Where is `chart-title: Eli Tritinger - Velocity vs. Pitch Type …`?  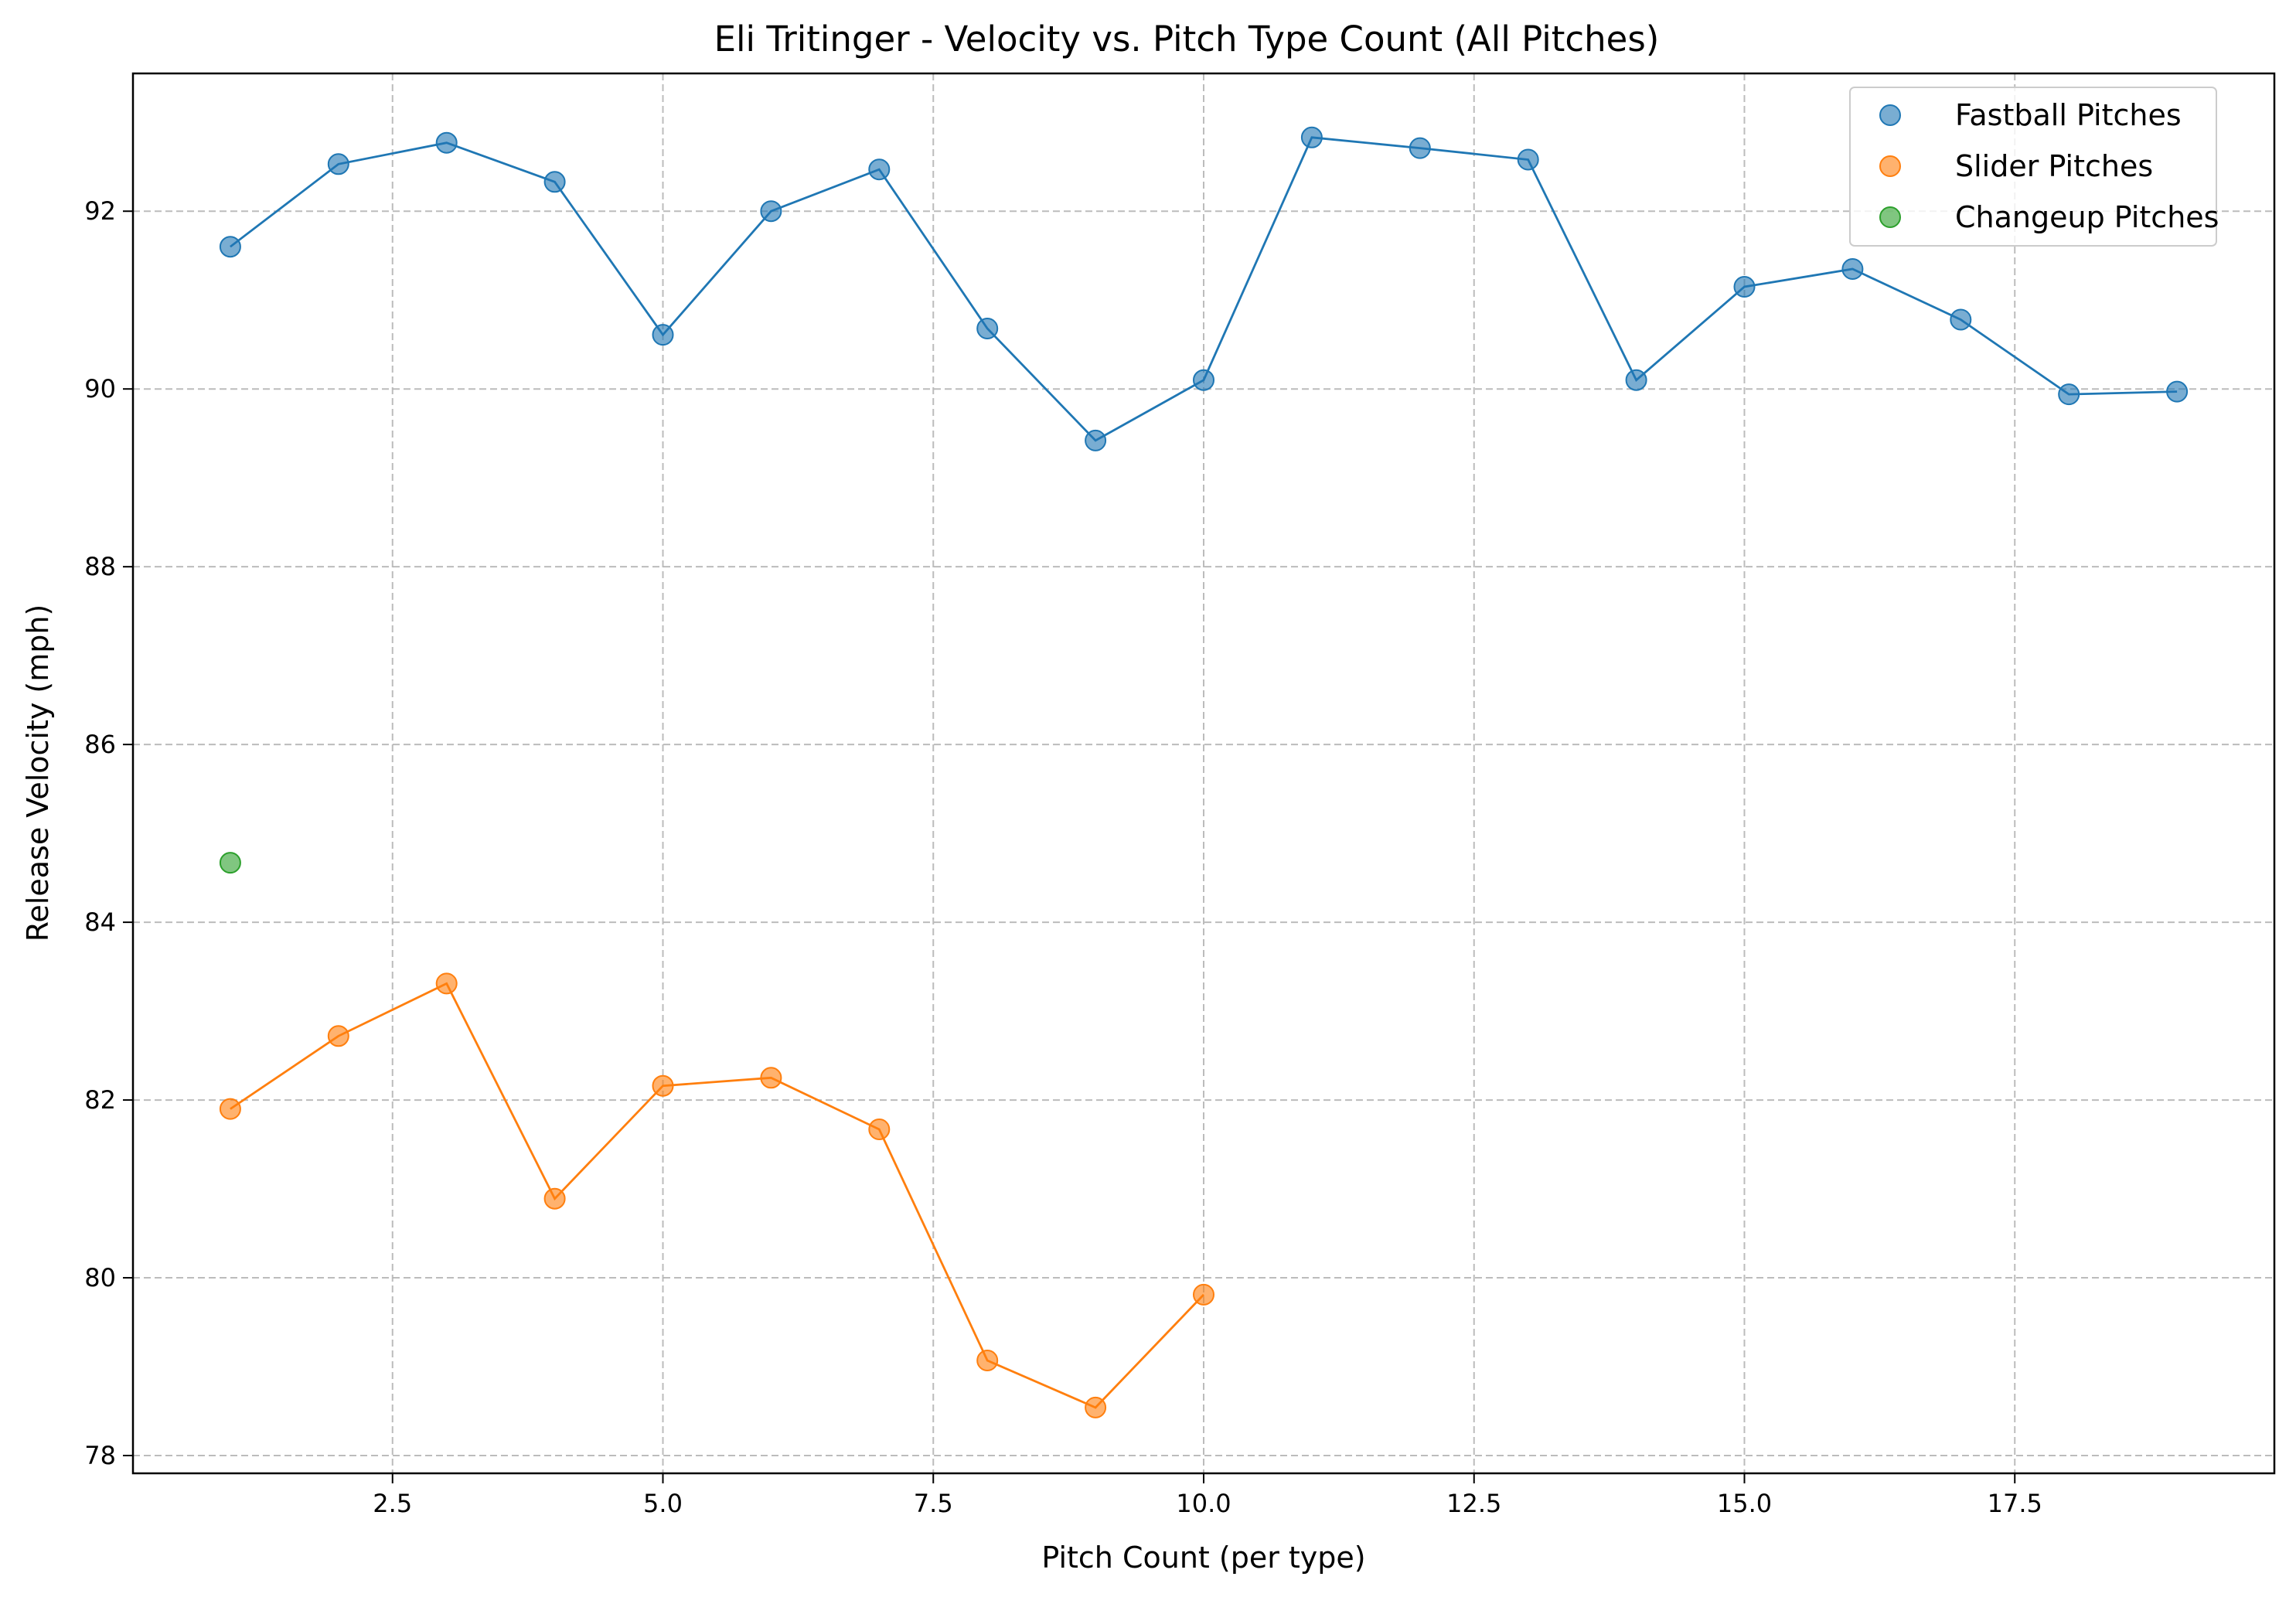 chart-title: Eli Tritinger - Velocity vs. Pitch Type … is located at coordinates (1187, 39).